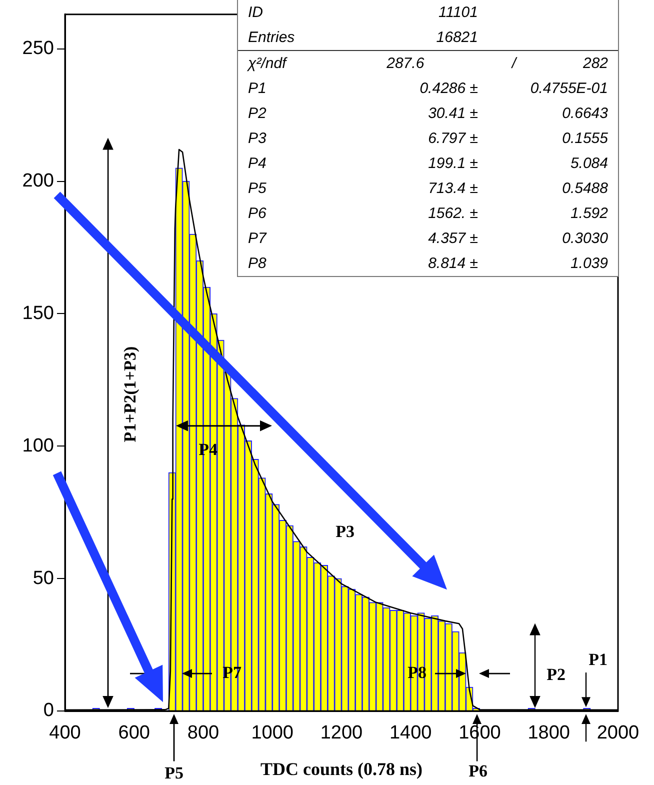 Image resolution: width=654 pixels, height=785 pixels. Describe the element at coordinates (363, 37) in the screenshot. I see `text: Entries 16821` at that location.